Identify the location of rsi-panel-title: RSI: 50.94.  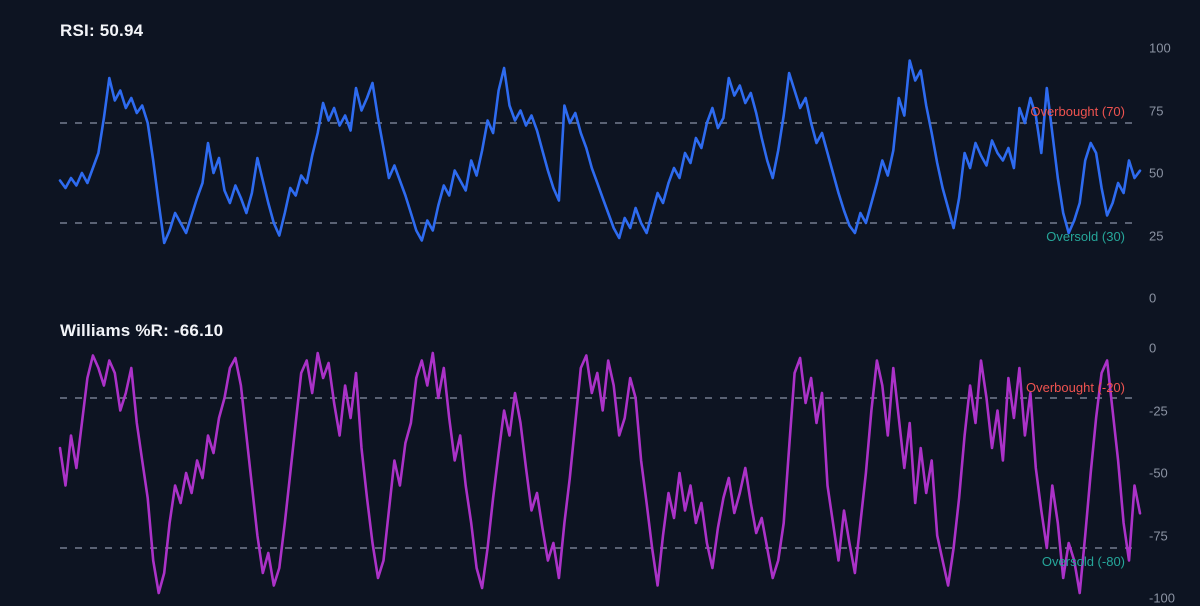
(102, 30).